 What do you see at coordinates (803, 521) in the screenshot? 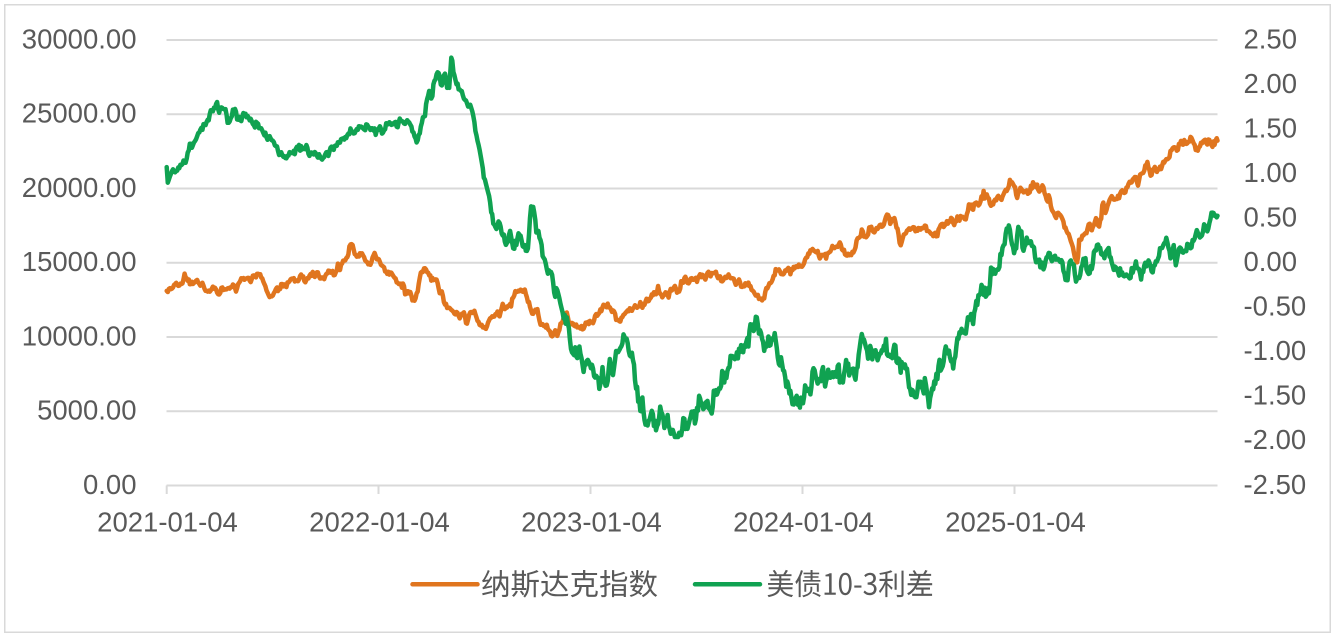
I see `svg-text: 2024-01-04` at bounding box center [803, 521].